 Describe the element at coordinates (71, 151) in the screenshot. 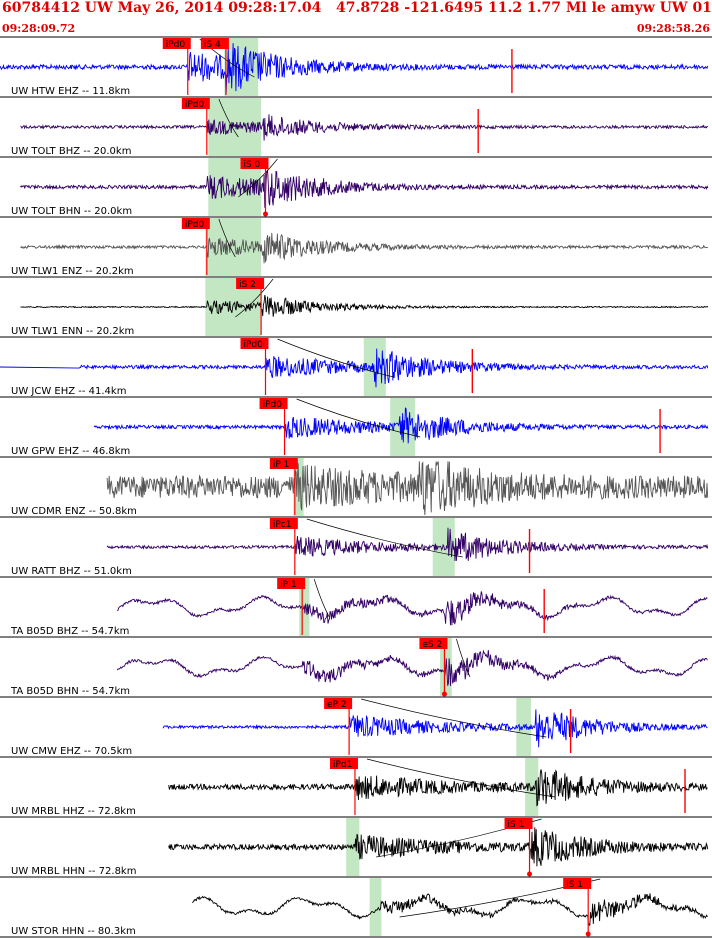

I see `station-label: UW TOLT BHZ -- 20.0km` at that location.